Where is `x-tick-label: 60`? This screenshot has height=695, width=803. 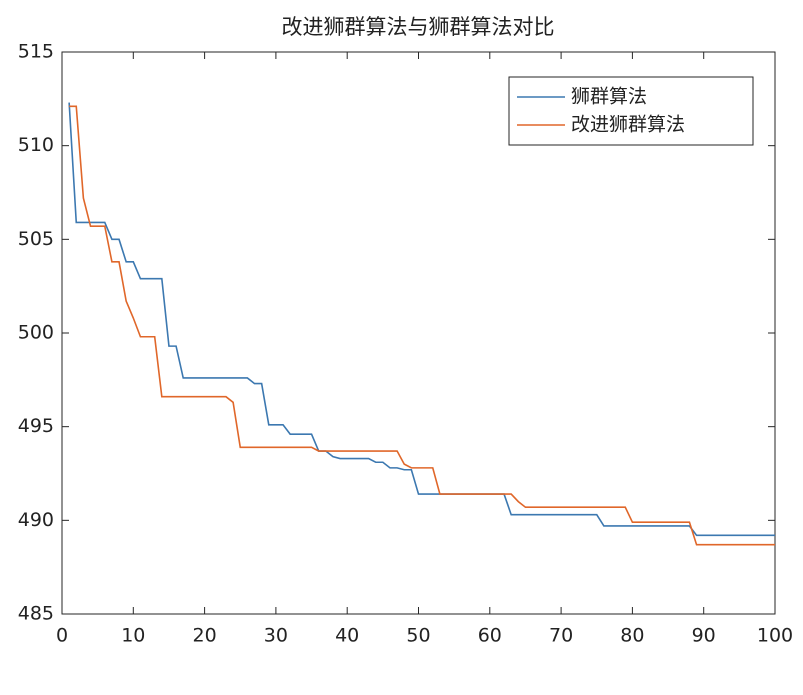 x-tick-label: 60 is located at coordinates (490, 636).